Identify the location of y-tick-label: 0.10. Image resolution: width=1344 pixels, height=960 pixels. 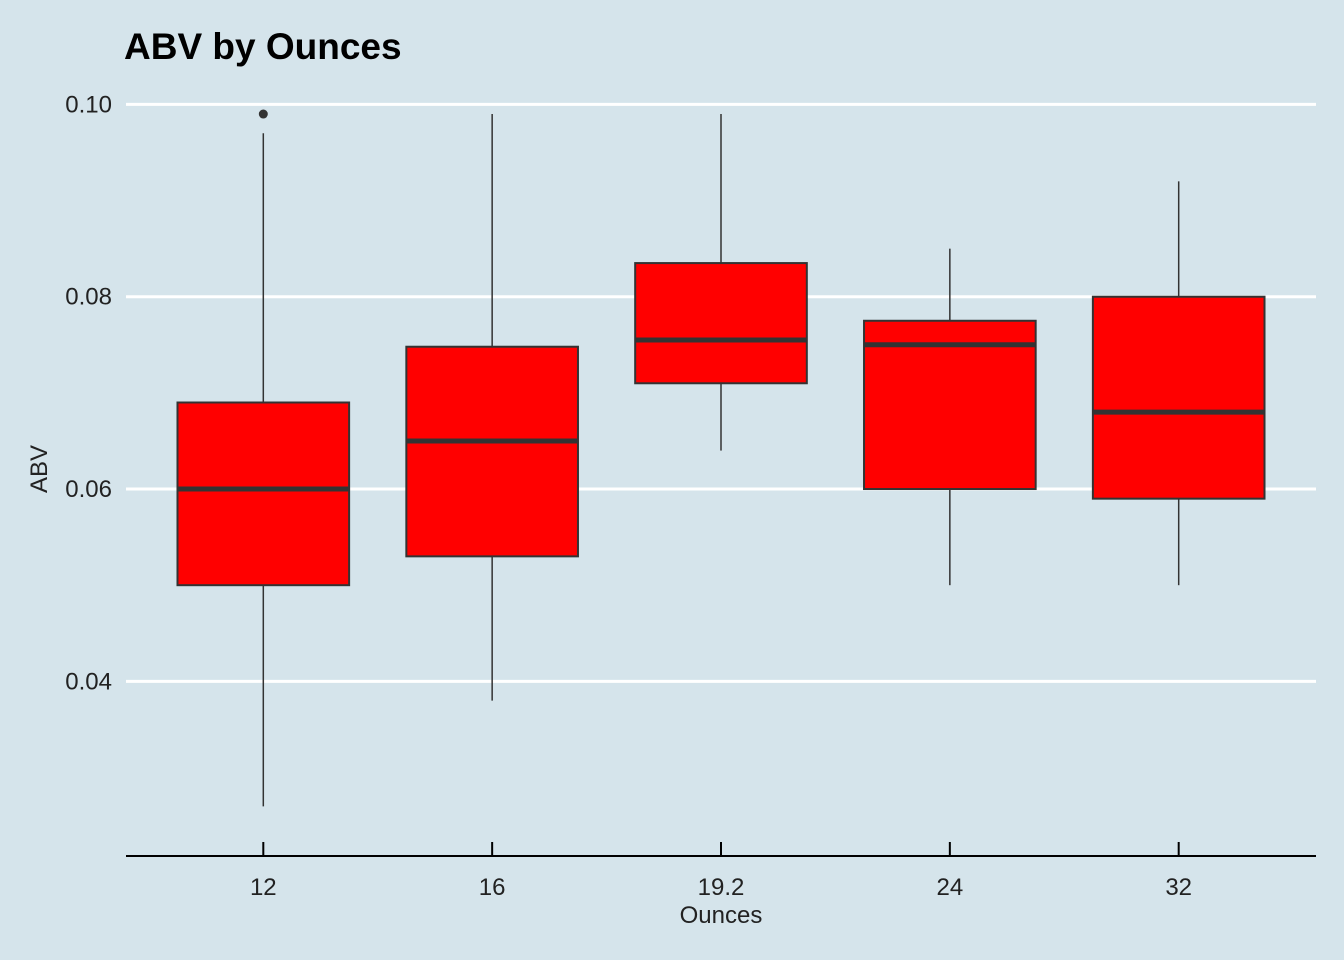
(88, 104).